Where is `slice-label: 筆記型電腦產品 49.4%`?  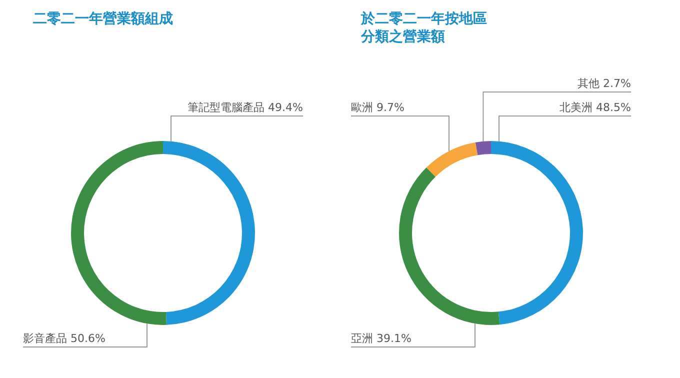
slice-label: 筆記型電腦產品 49.4% is located at coordinates (245, 107).